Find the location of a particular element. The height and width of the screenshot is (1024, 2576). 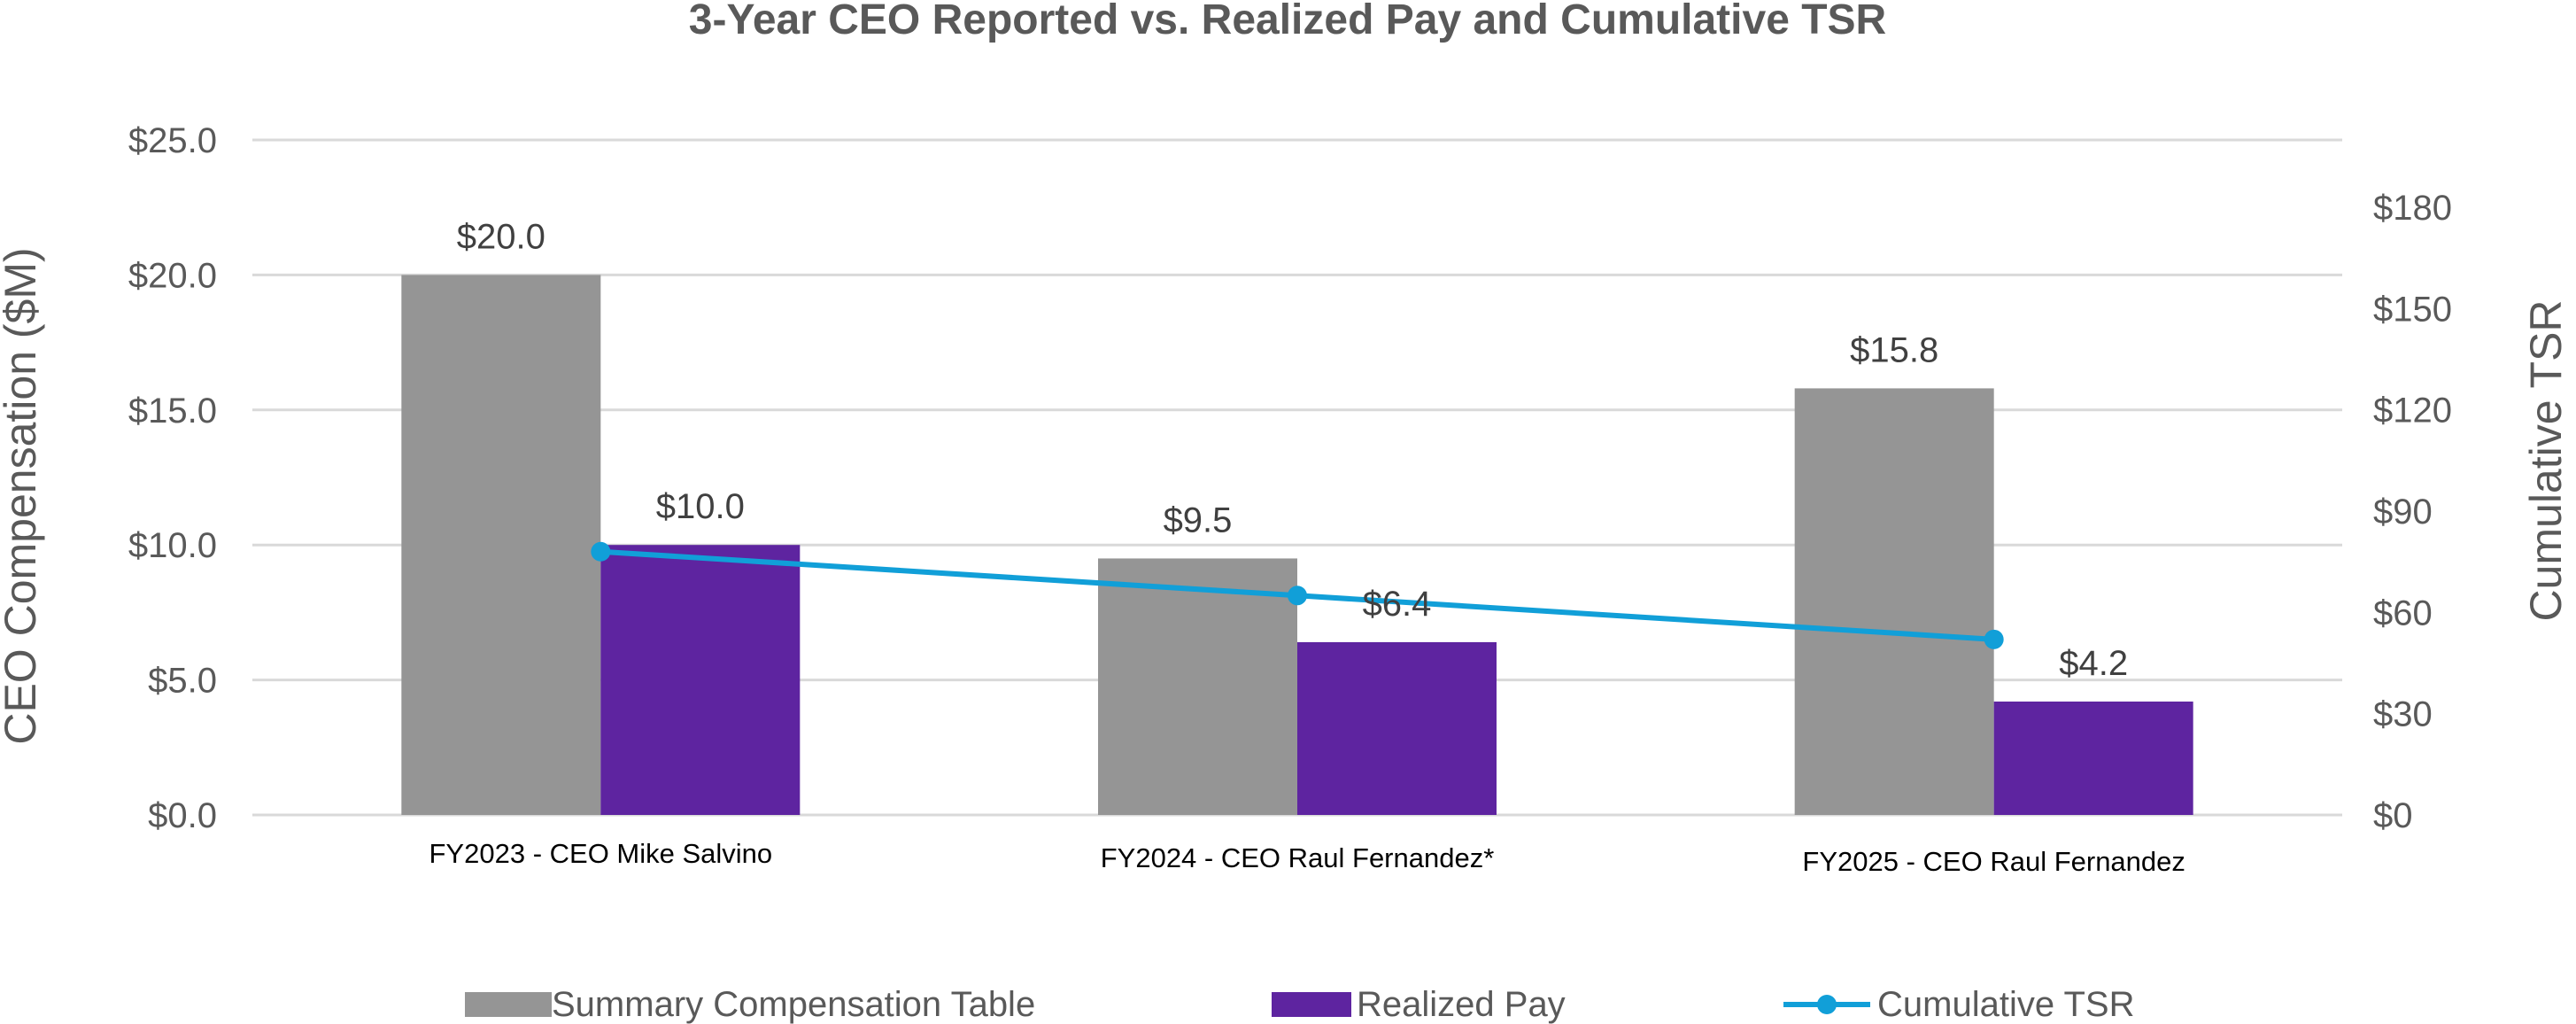

category-label: FY2024 - CEO Raul Fernandez* is located at coordinates (1298, 857).